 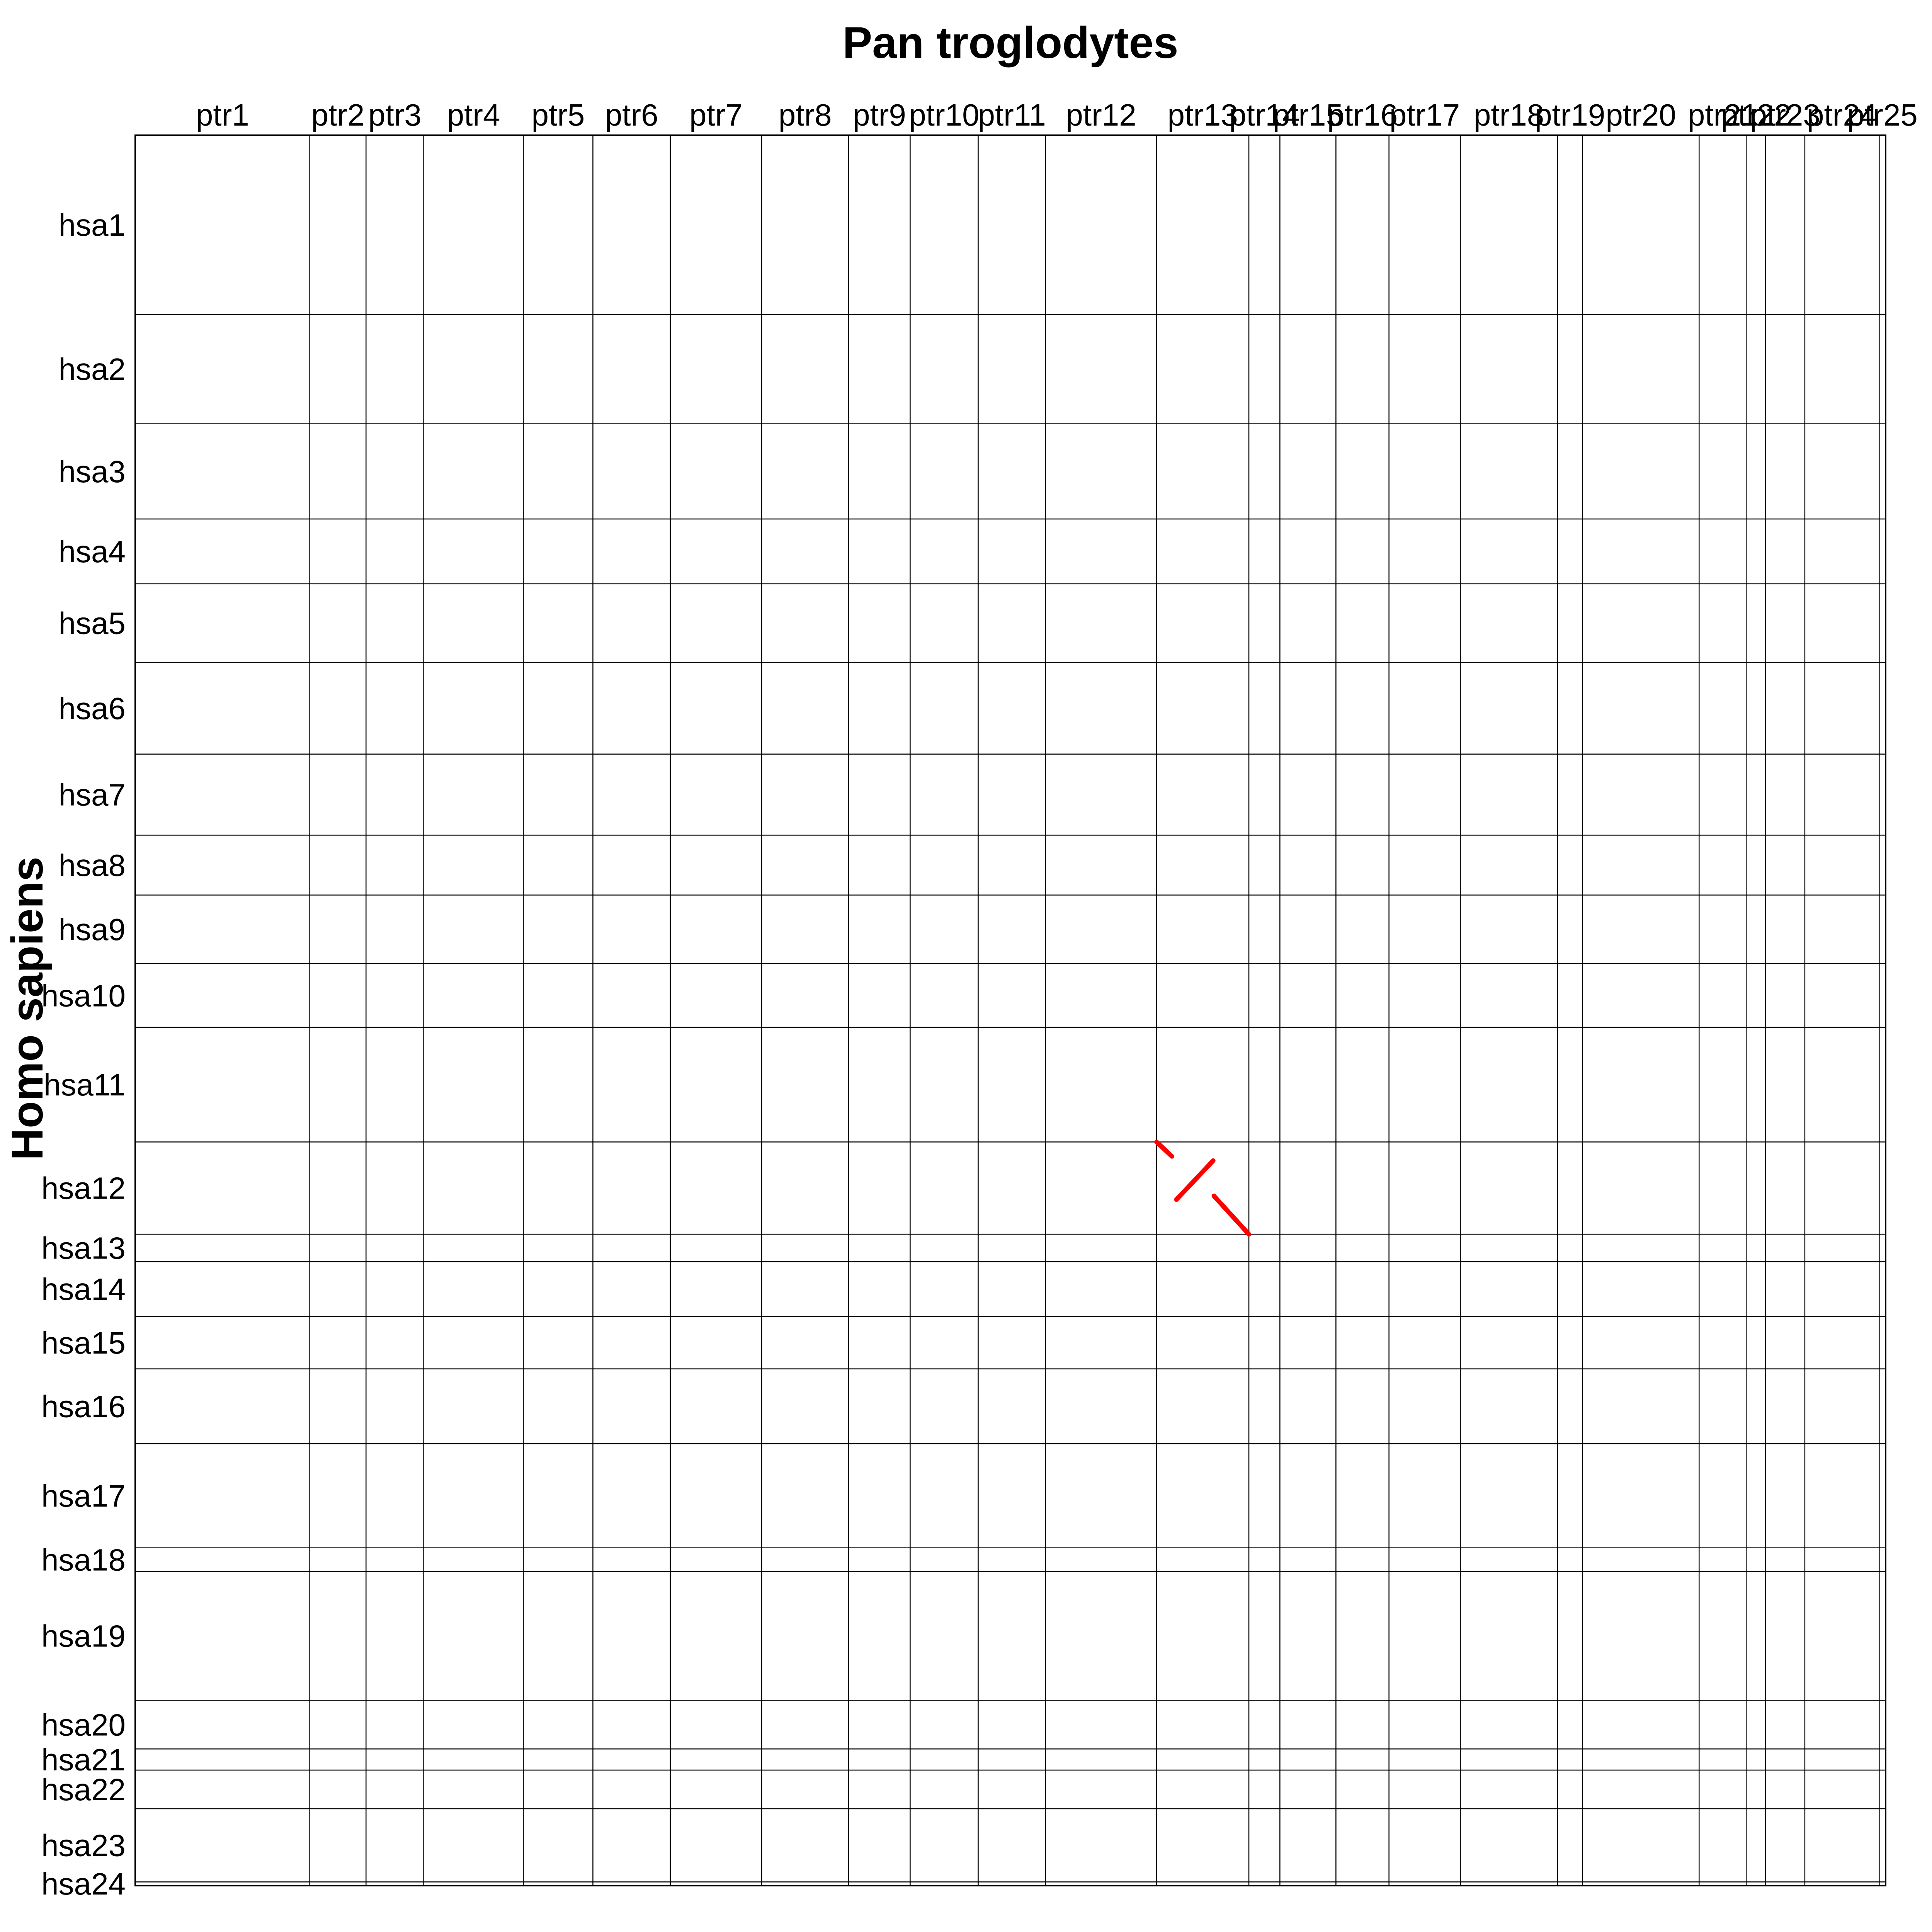 I want to click on x-tick-label: ptr10, so click(x=944, y=115).